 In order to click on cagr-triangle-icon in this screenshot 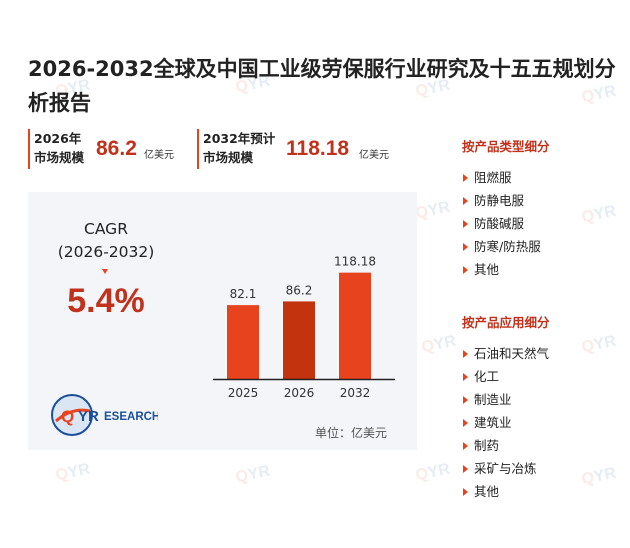, I will do `click(105, 271)`.